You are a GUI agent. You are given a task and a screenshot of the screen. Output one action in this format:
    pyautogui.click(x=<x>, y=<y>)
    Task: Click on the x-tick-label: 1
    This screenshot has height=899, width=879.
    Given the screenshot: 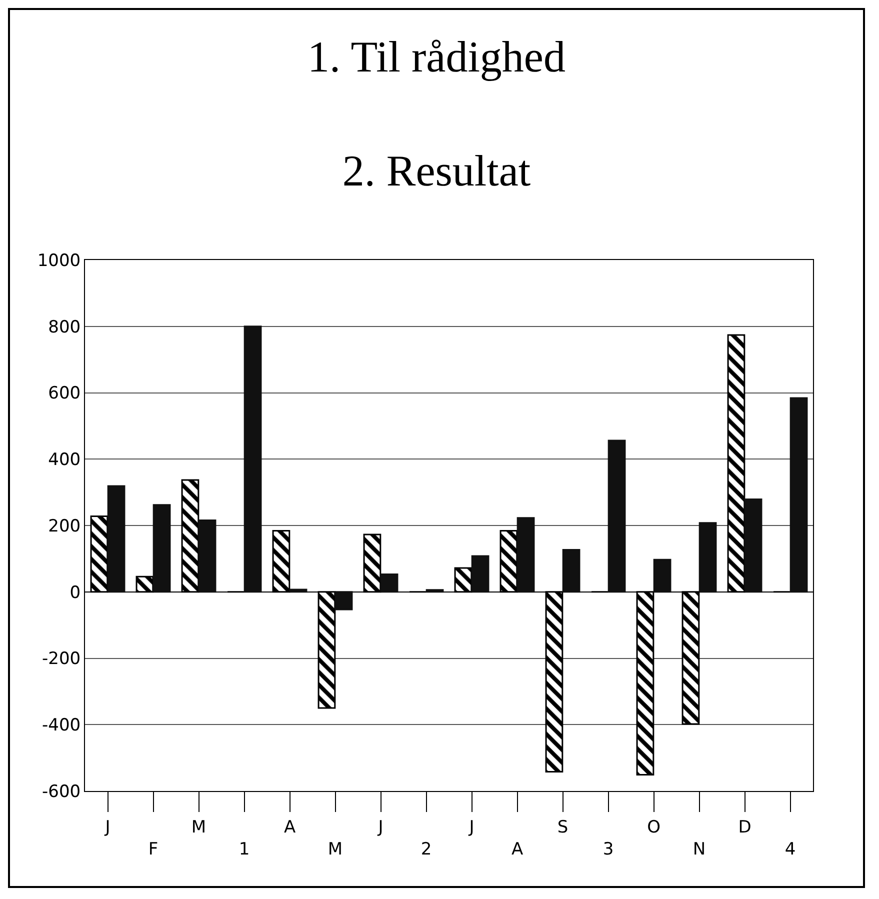 What is the action you would take?
    pyautogui.click(x=244, y=850)
    